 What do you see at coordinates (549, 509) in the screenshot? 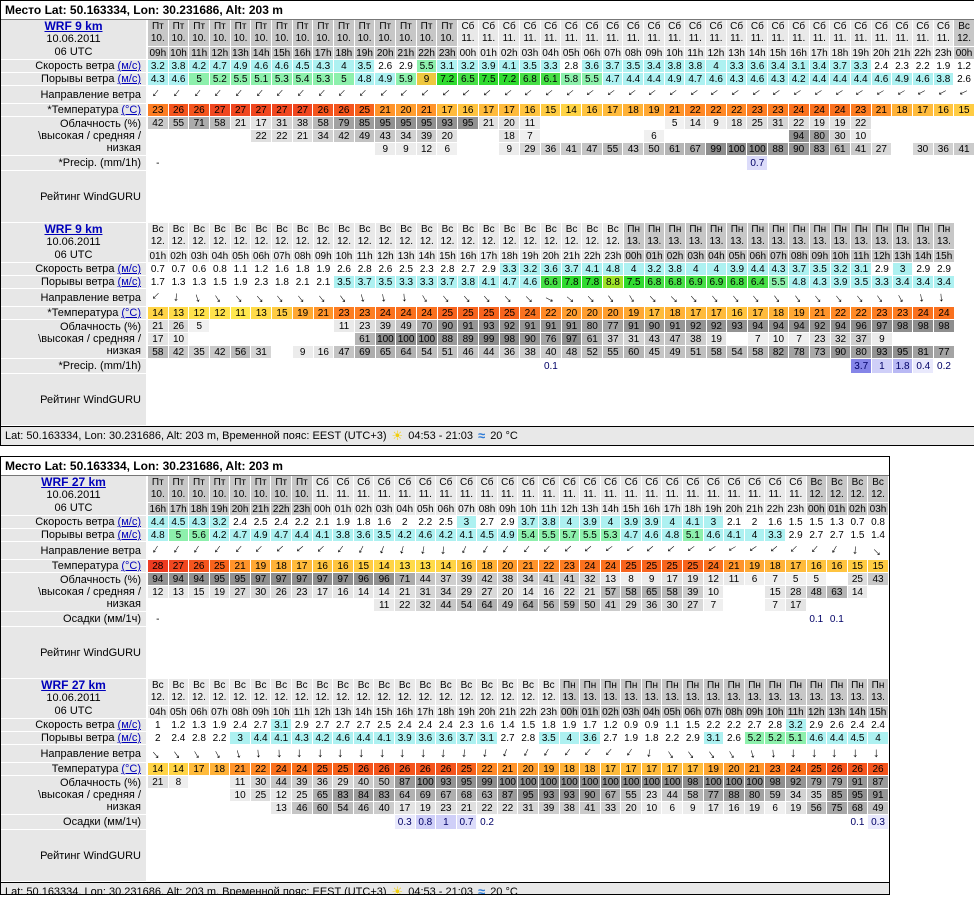
I see `hour-cell: 11h` at bounding box center [549, 509].